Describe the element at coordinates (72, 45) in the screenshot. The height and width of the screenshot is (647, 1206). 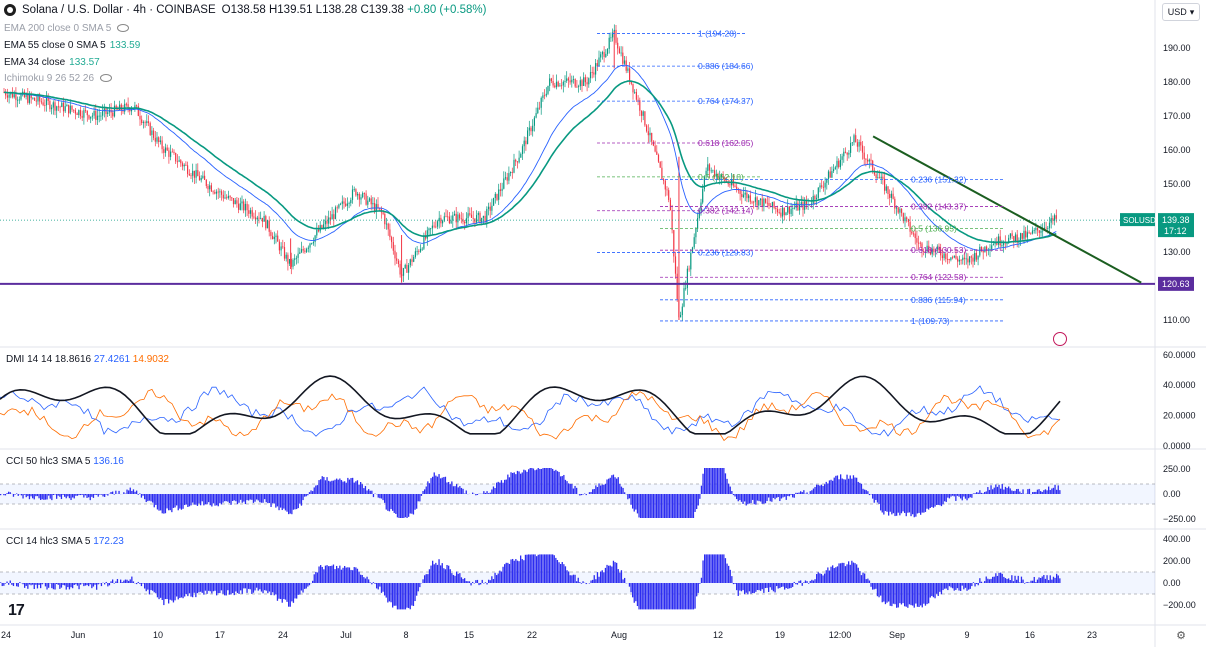
I see `indicator-ema55: EMA 55 close 0 SMA 5 133.59` at that location.